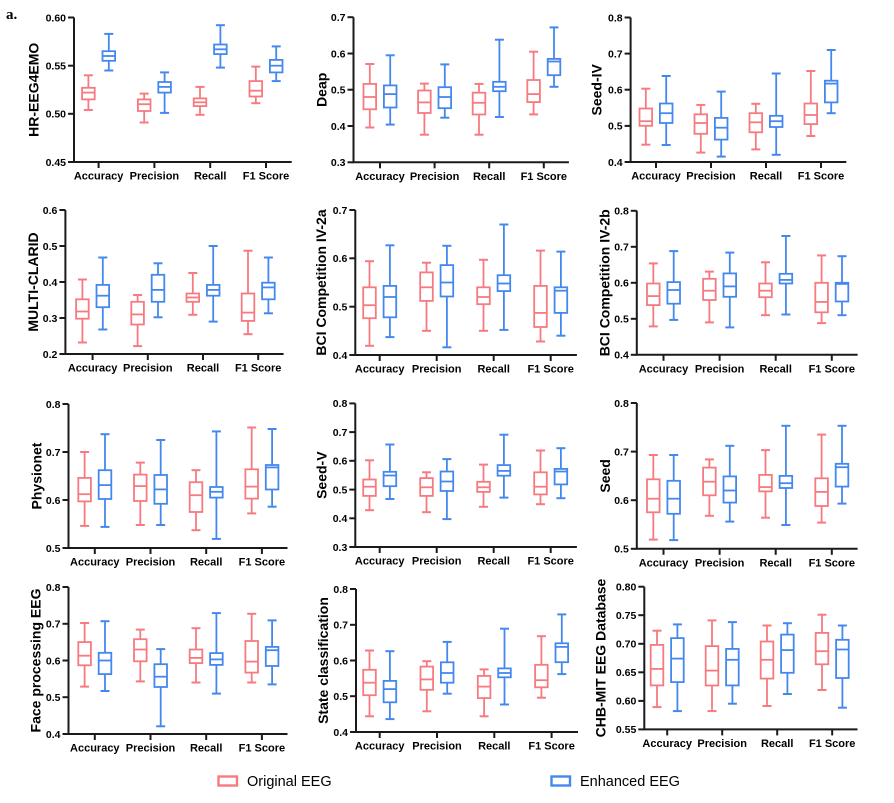  Describe the element at coordinates (626, 588) in the screenshot. I see `svg-text: 0.80` at that location.